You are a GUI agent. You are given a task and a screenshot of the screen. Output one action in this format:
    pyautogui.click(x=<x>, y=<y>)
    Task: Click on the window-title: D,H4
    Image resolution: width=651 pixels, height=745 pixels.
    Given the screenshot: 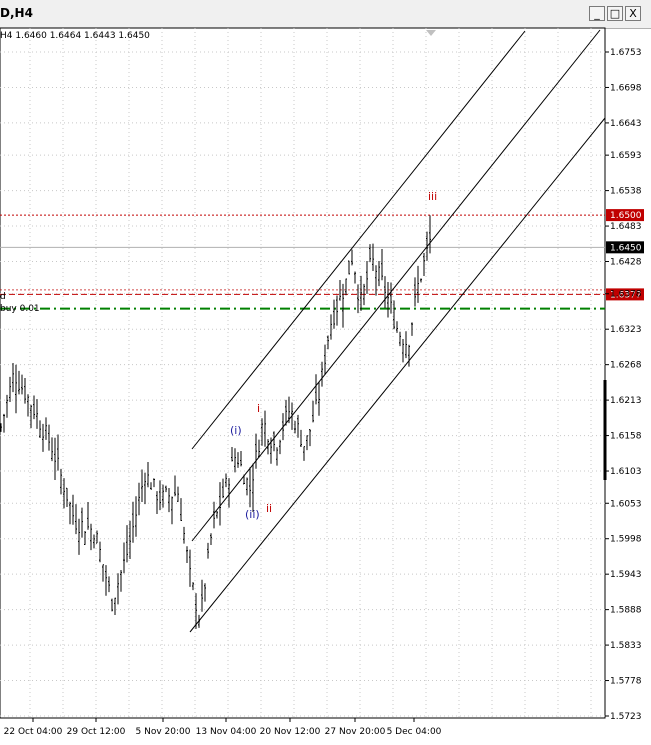 What is the action you would take?
    pyautogui.click(x=16, y=13)
    